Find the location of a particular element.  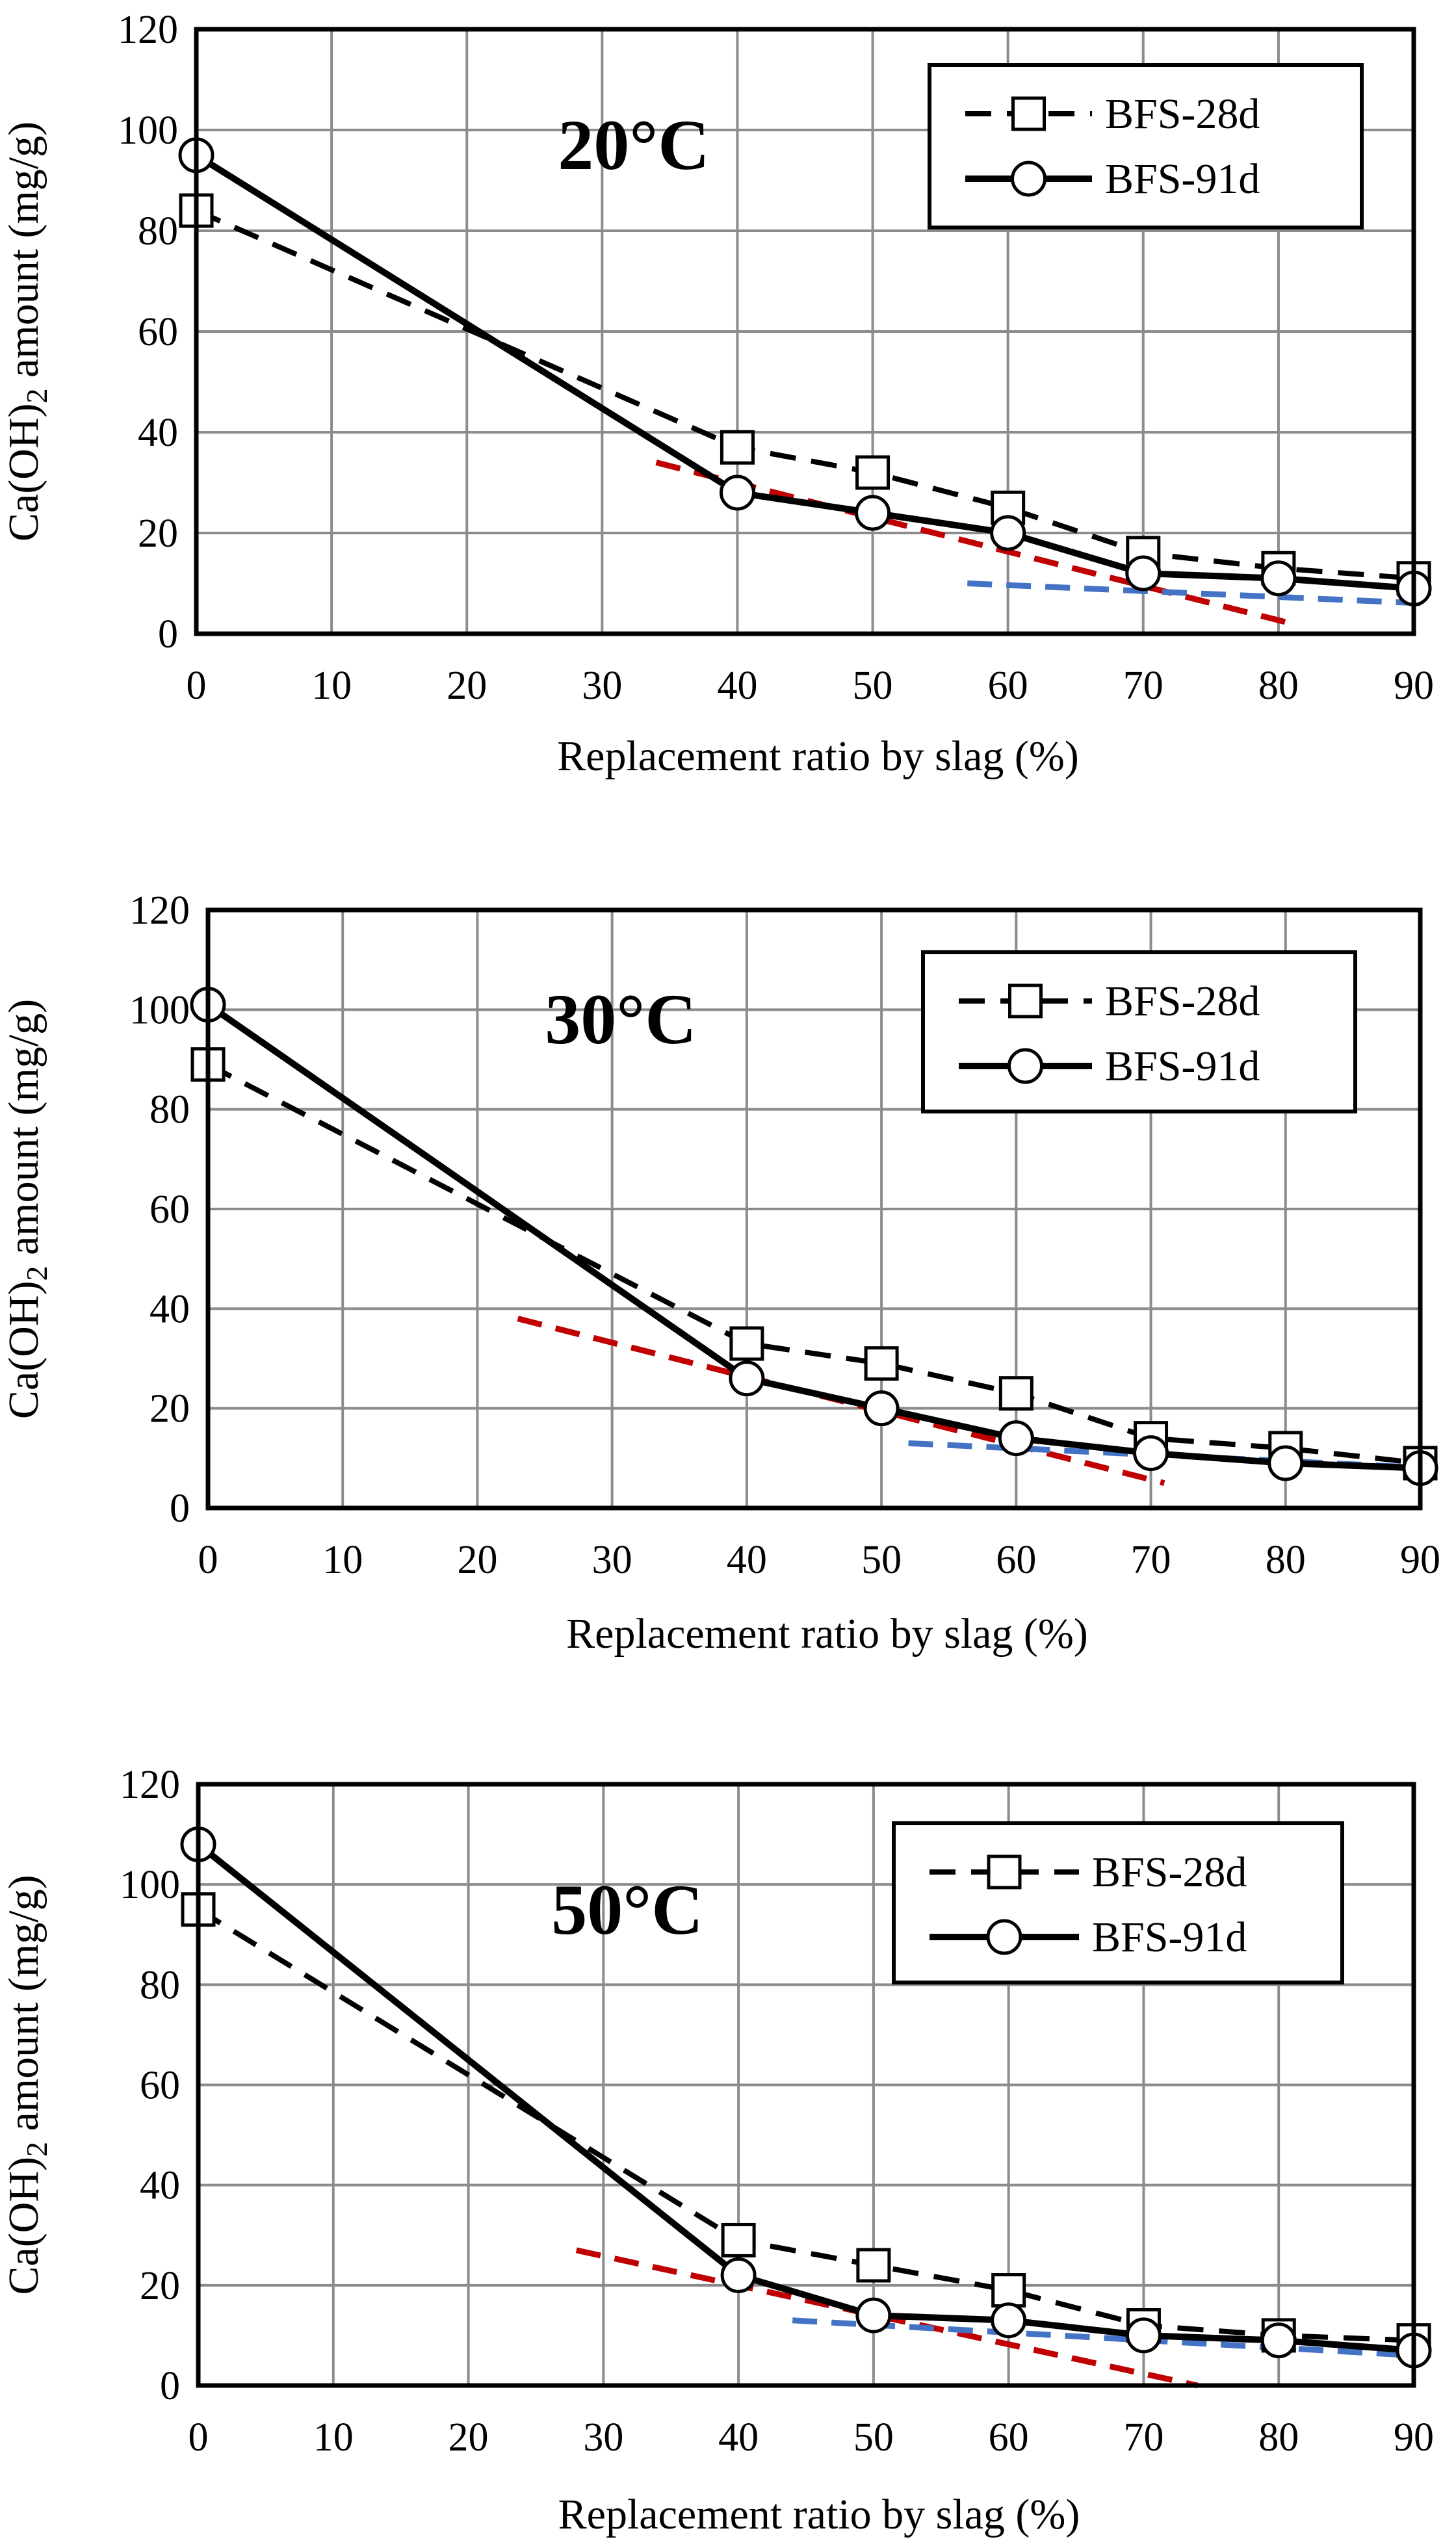

trend-line-blue is located at coordinates (1103, 2338).